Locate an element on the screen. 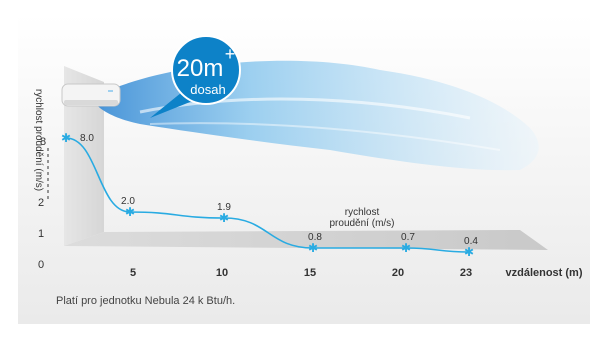 This screenshot has height=340, width=609. y-tick-label-0: 0 is located at coordinates (41, 265).